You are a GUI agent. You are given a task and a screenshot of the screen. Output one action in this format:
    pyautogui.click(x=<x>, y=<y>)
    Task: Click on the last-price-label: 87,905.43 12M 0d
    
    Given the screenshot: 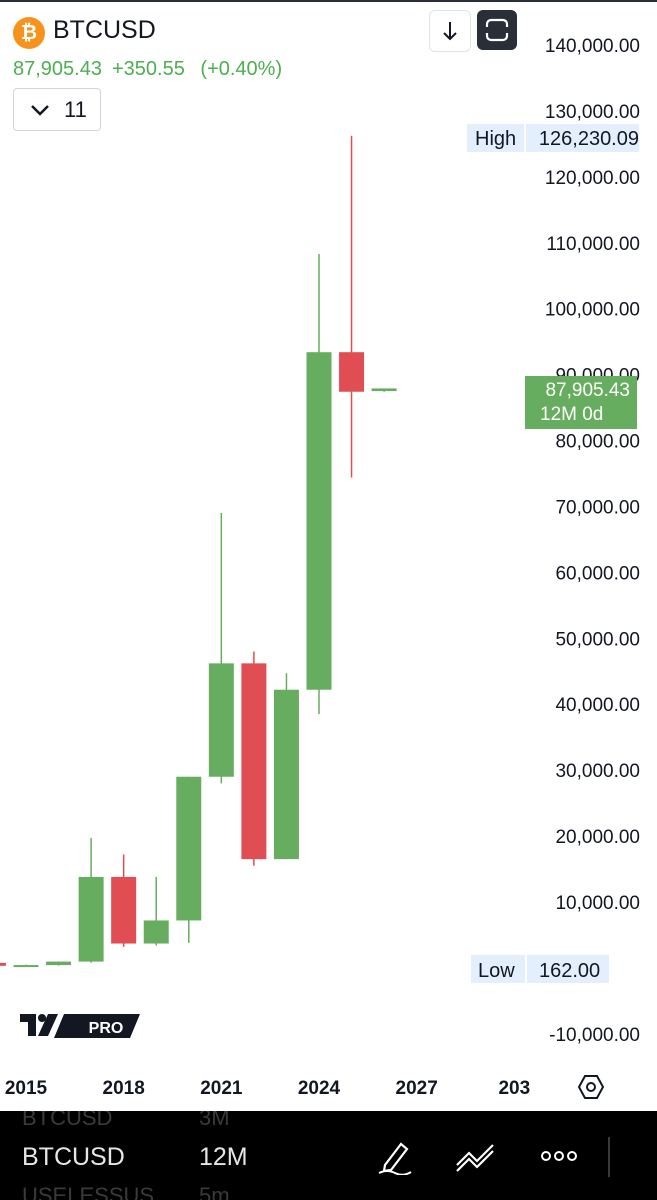 What is the action you would take?
    pyautogui.click(x=581, y=402)
    